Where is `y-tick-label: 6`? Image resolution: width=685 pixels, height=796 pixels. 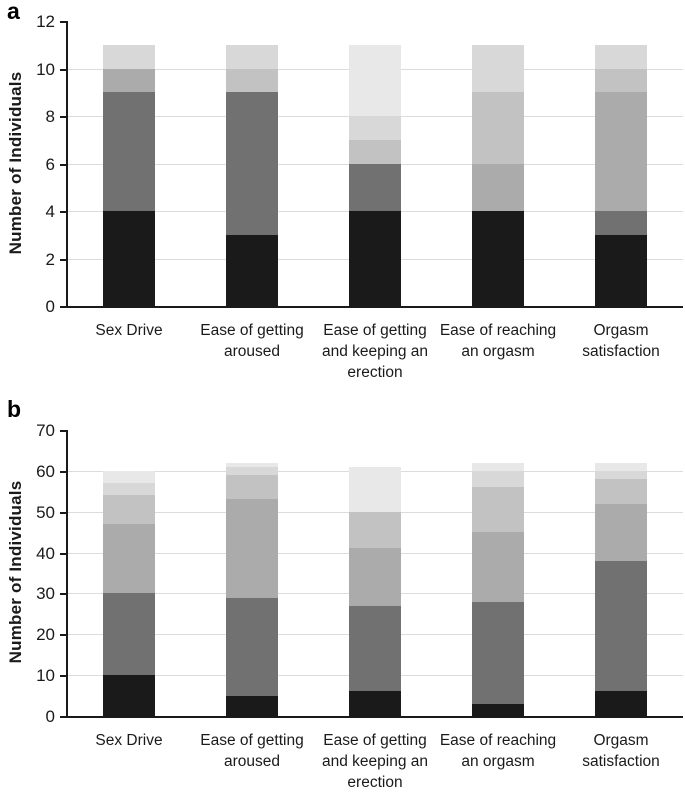 y-tick-label: 6 is located at coordinates (50, 164).